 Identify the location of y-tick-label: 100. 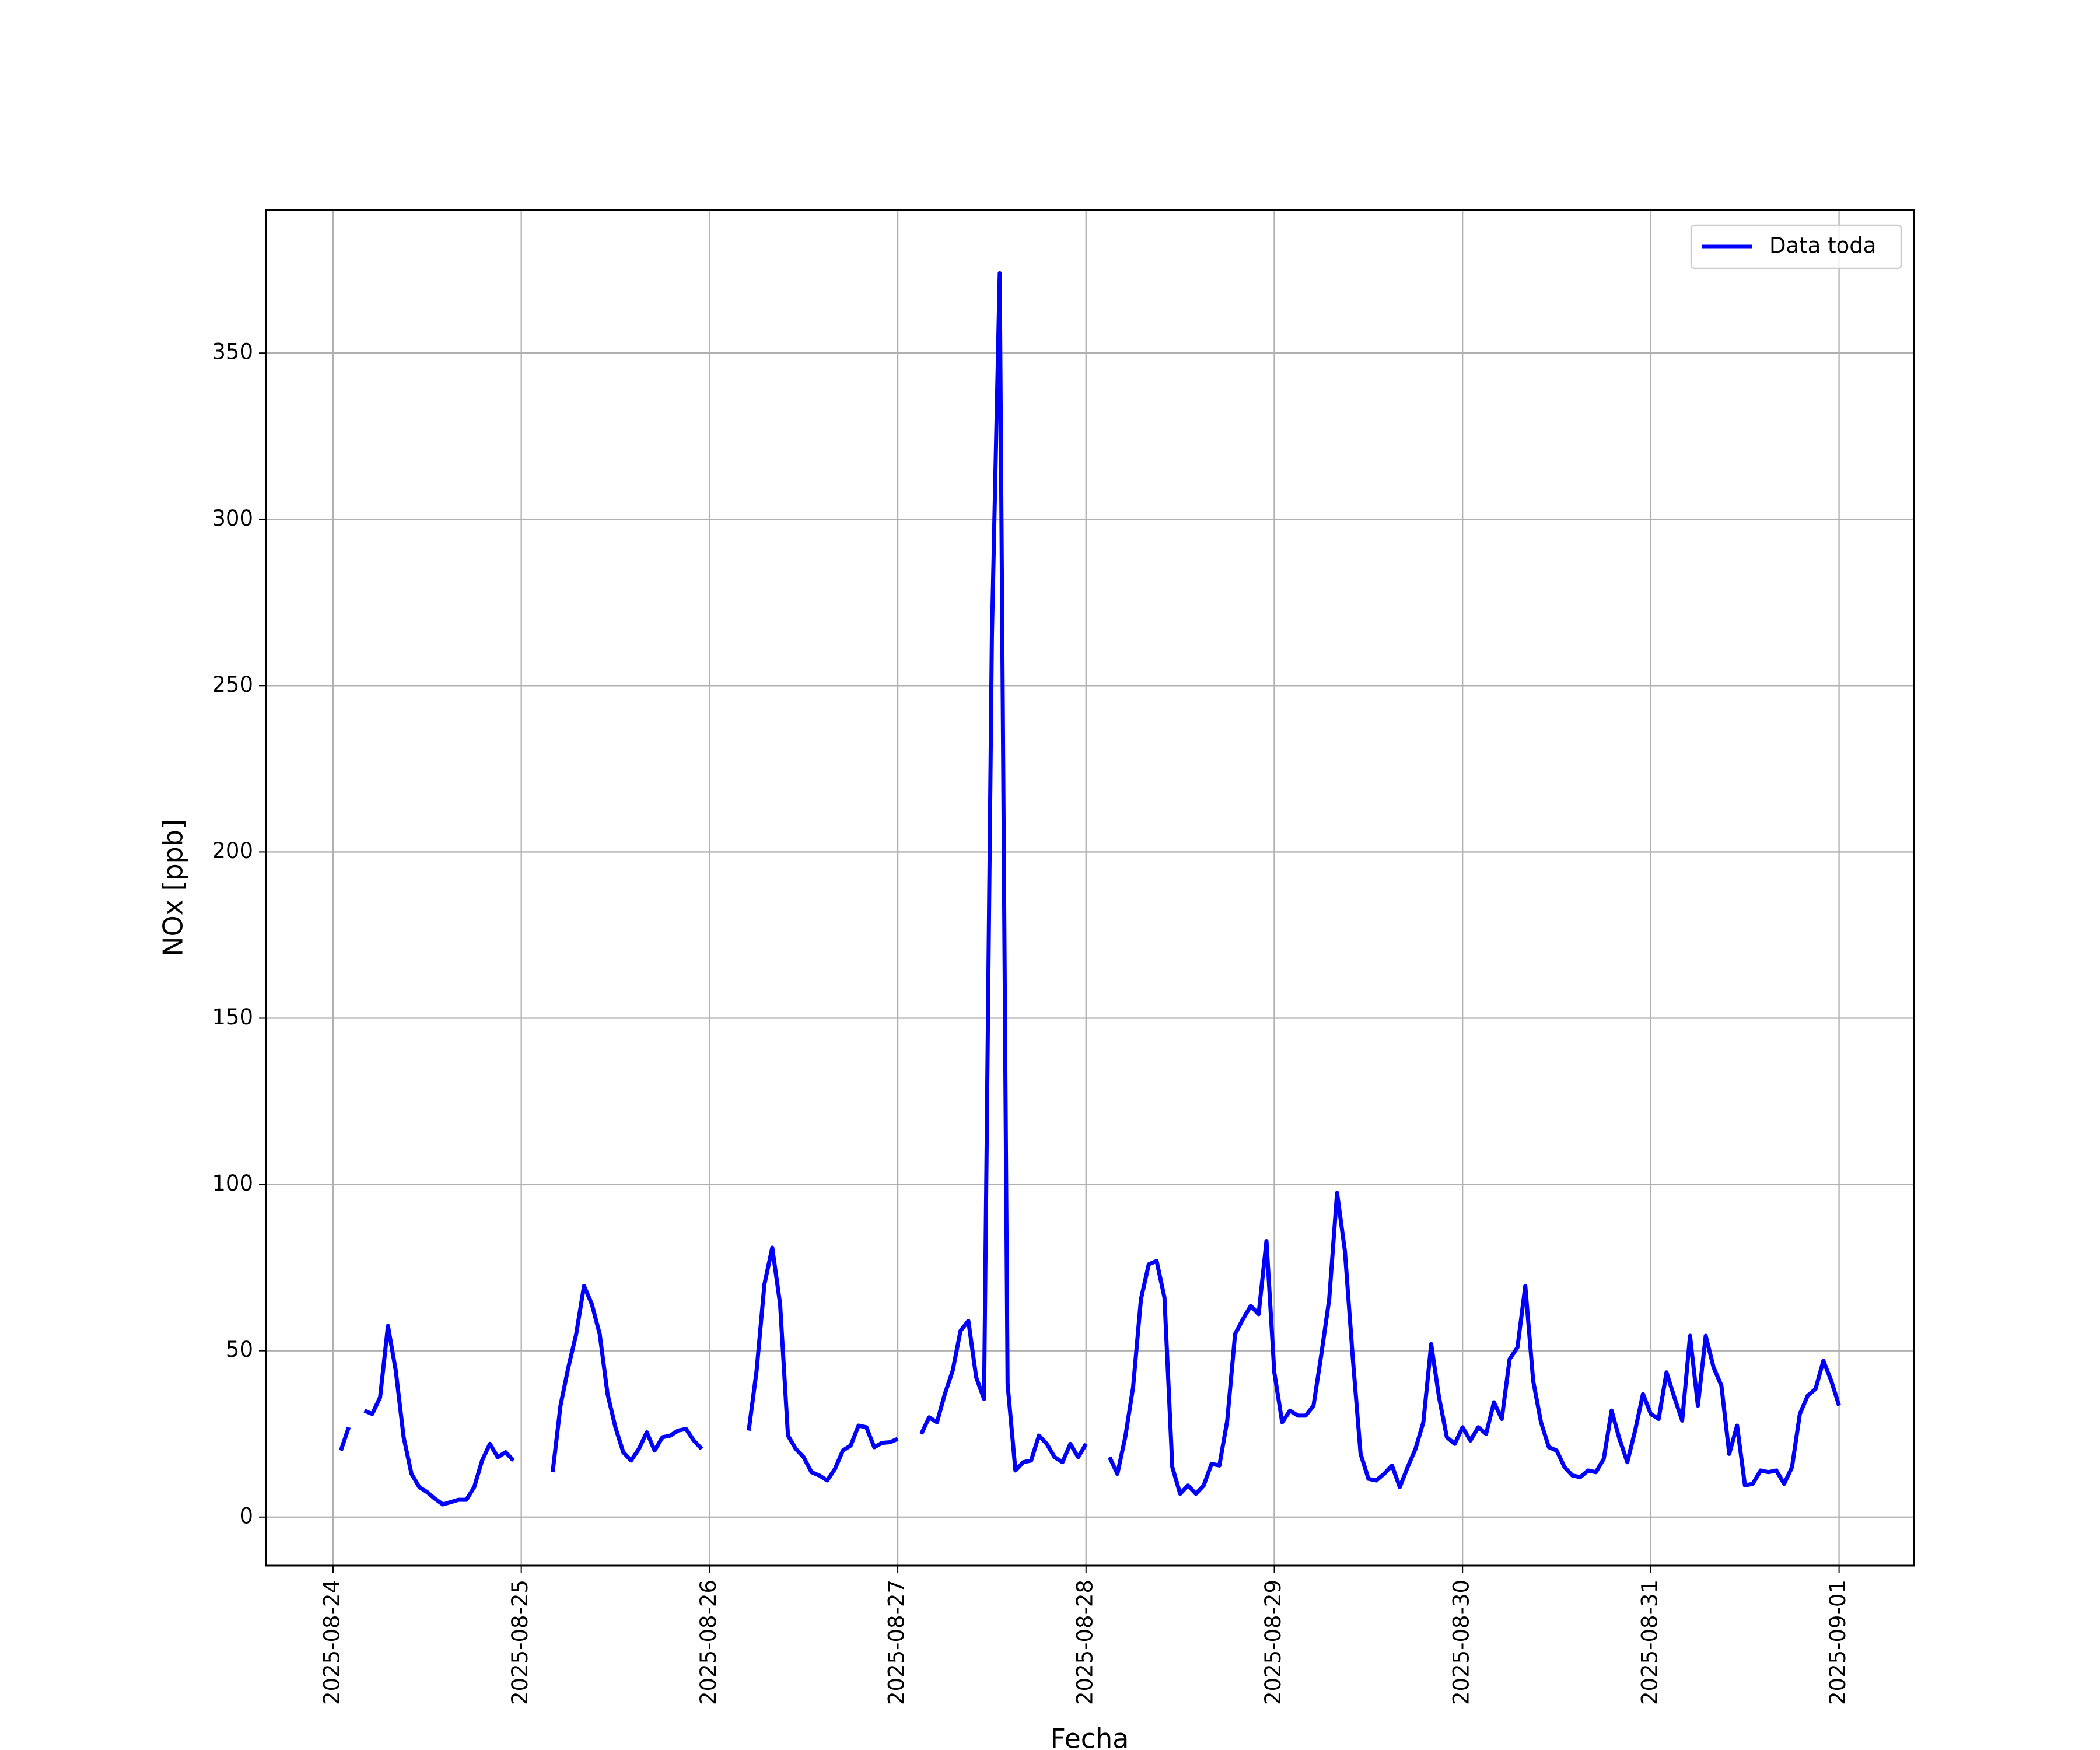
(232, 1183).